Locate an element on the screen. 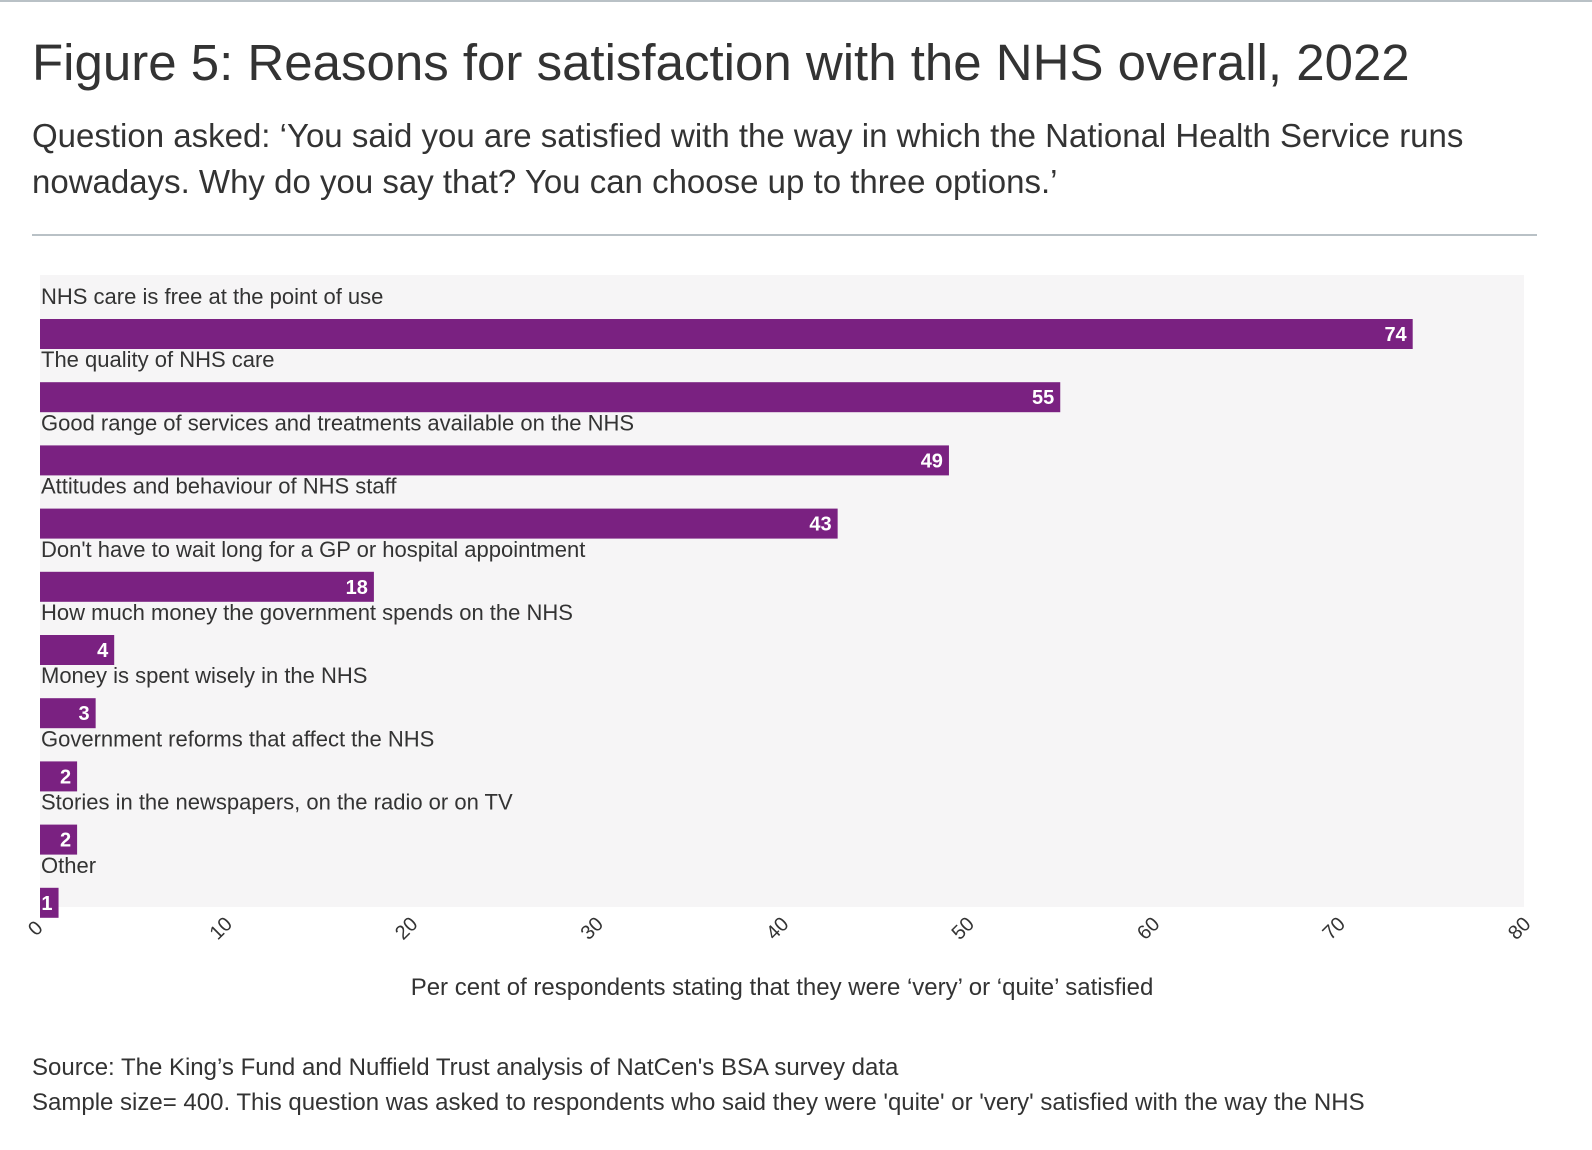 Image resolution: width=1592 pixels, height=1150 pixels. x-tick-label: 20 is located at coordinates (406, 928).